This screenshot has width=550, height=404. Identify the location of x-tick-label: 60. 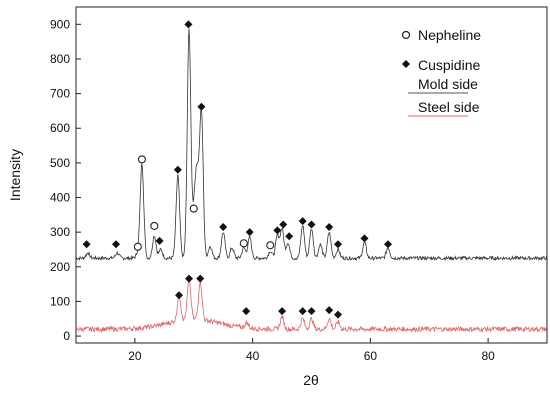
(371, 356).